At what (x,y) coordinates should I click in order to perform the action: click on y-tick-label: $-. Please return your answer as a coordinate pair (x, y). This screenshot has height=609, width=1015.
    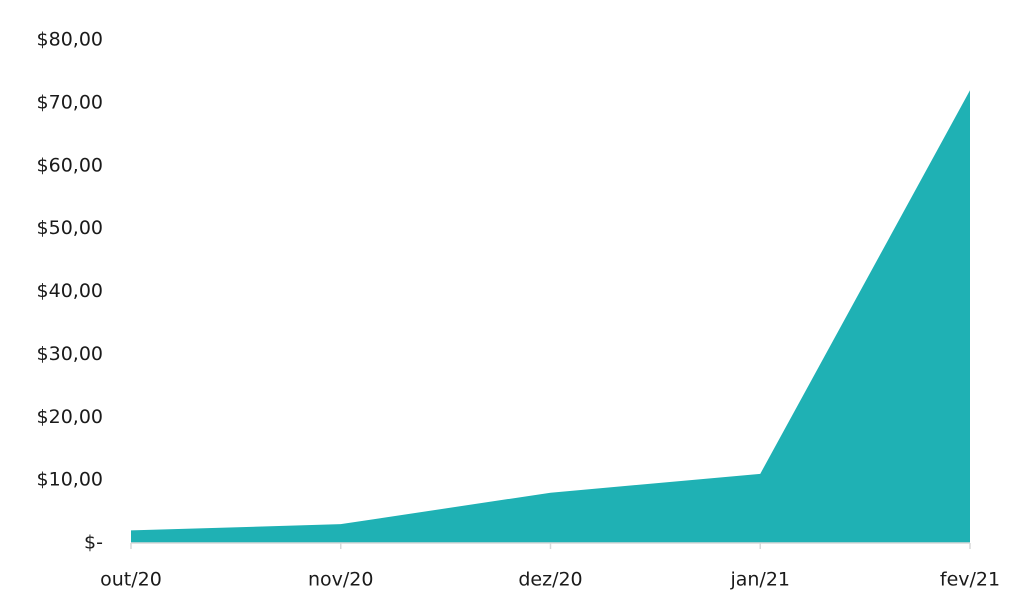
    Looking at the image, I should click on (93, 543).